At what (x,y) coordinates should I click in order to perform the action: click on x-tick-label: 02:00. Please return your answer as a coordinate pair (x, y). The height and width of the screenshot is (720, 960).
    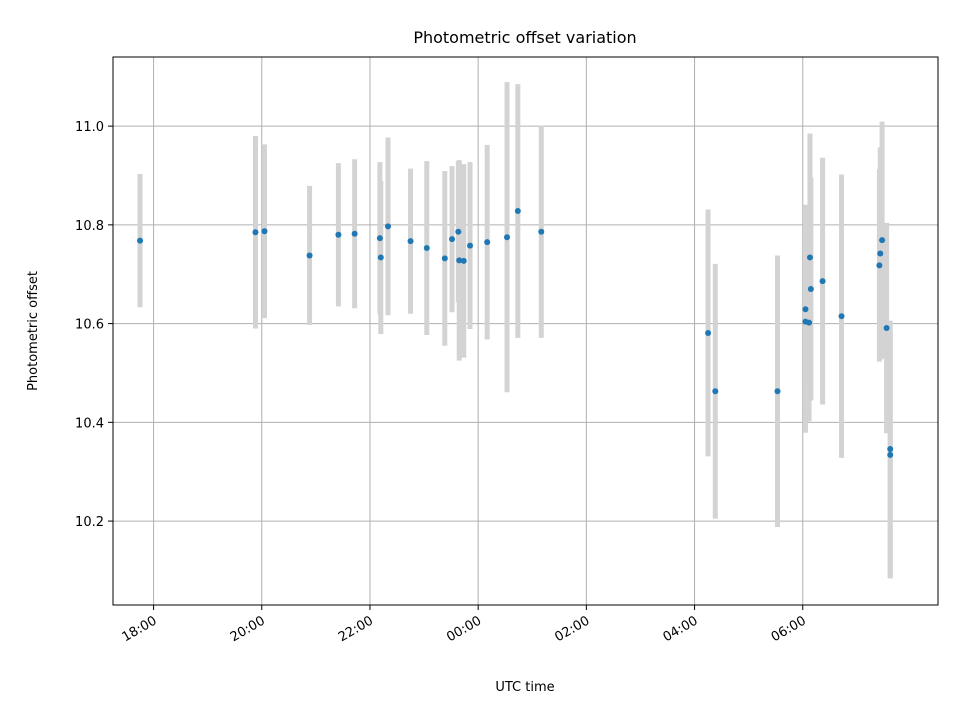
    Looking at the image, I should click on (572, 629).